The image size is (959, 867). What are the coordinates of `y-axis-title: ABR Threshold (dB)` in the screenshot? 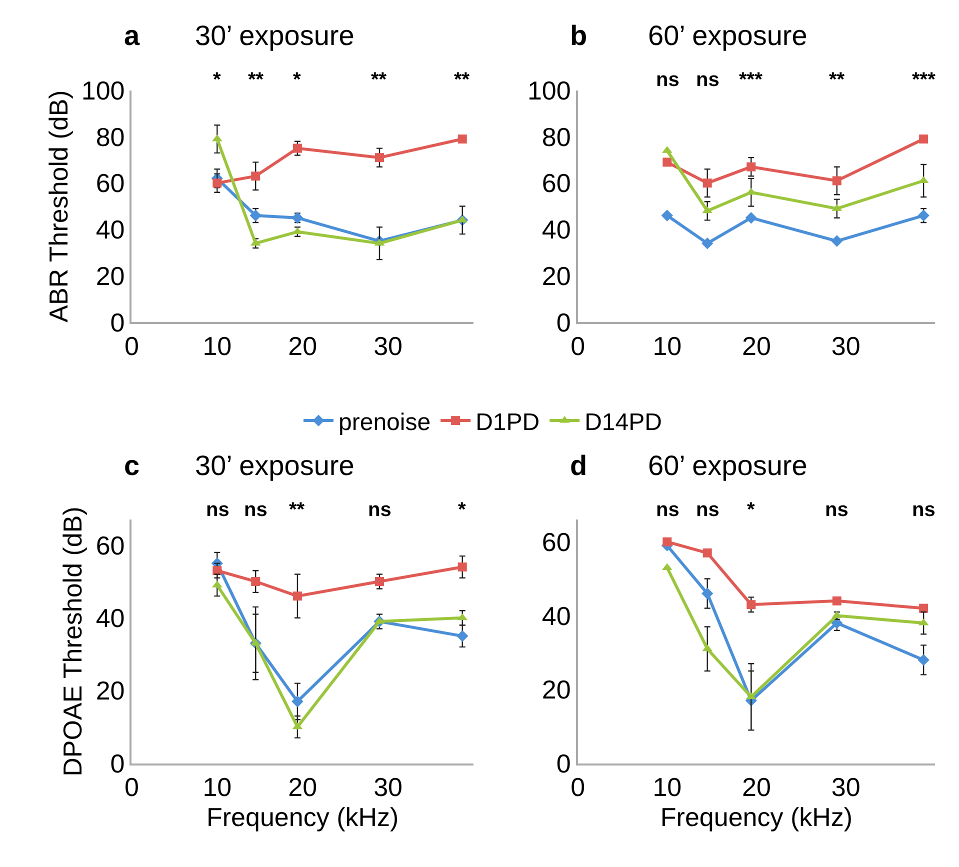 It's located at (58, 206).